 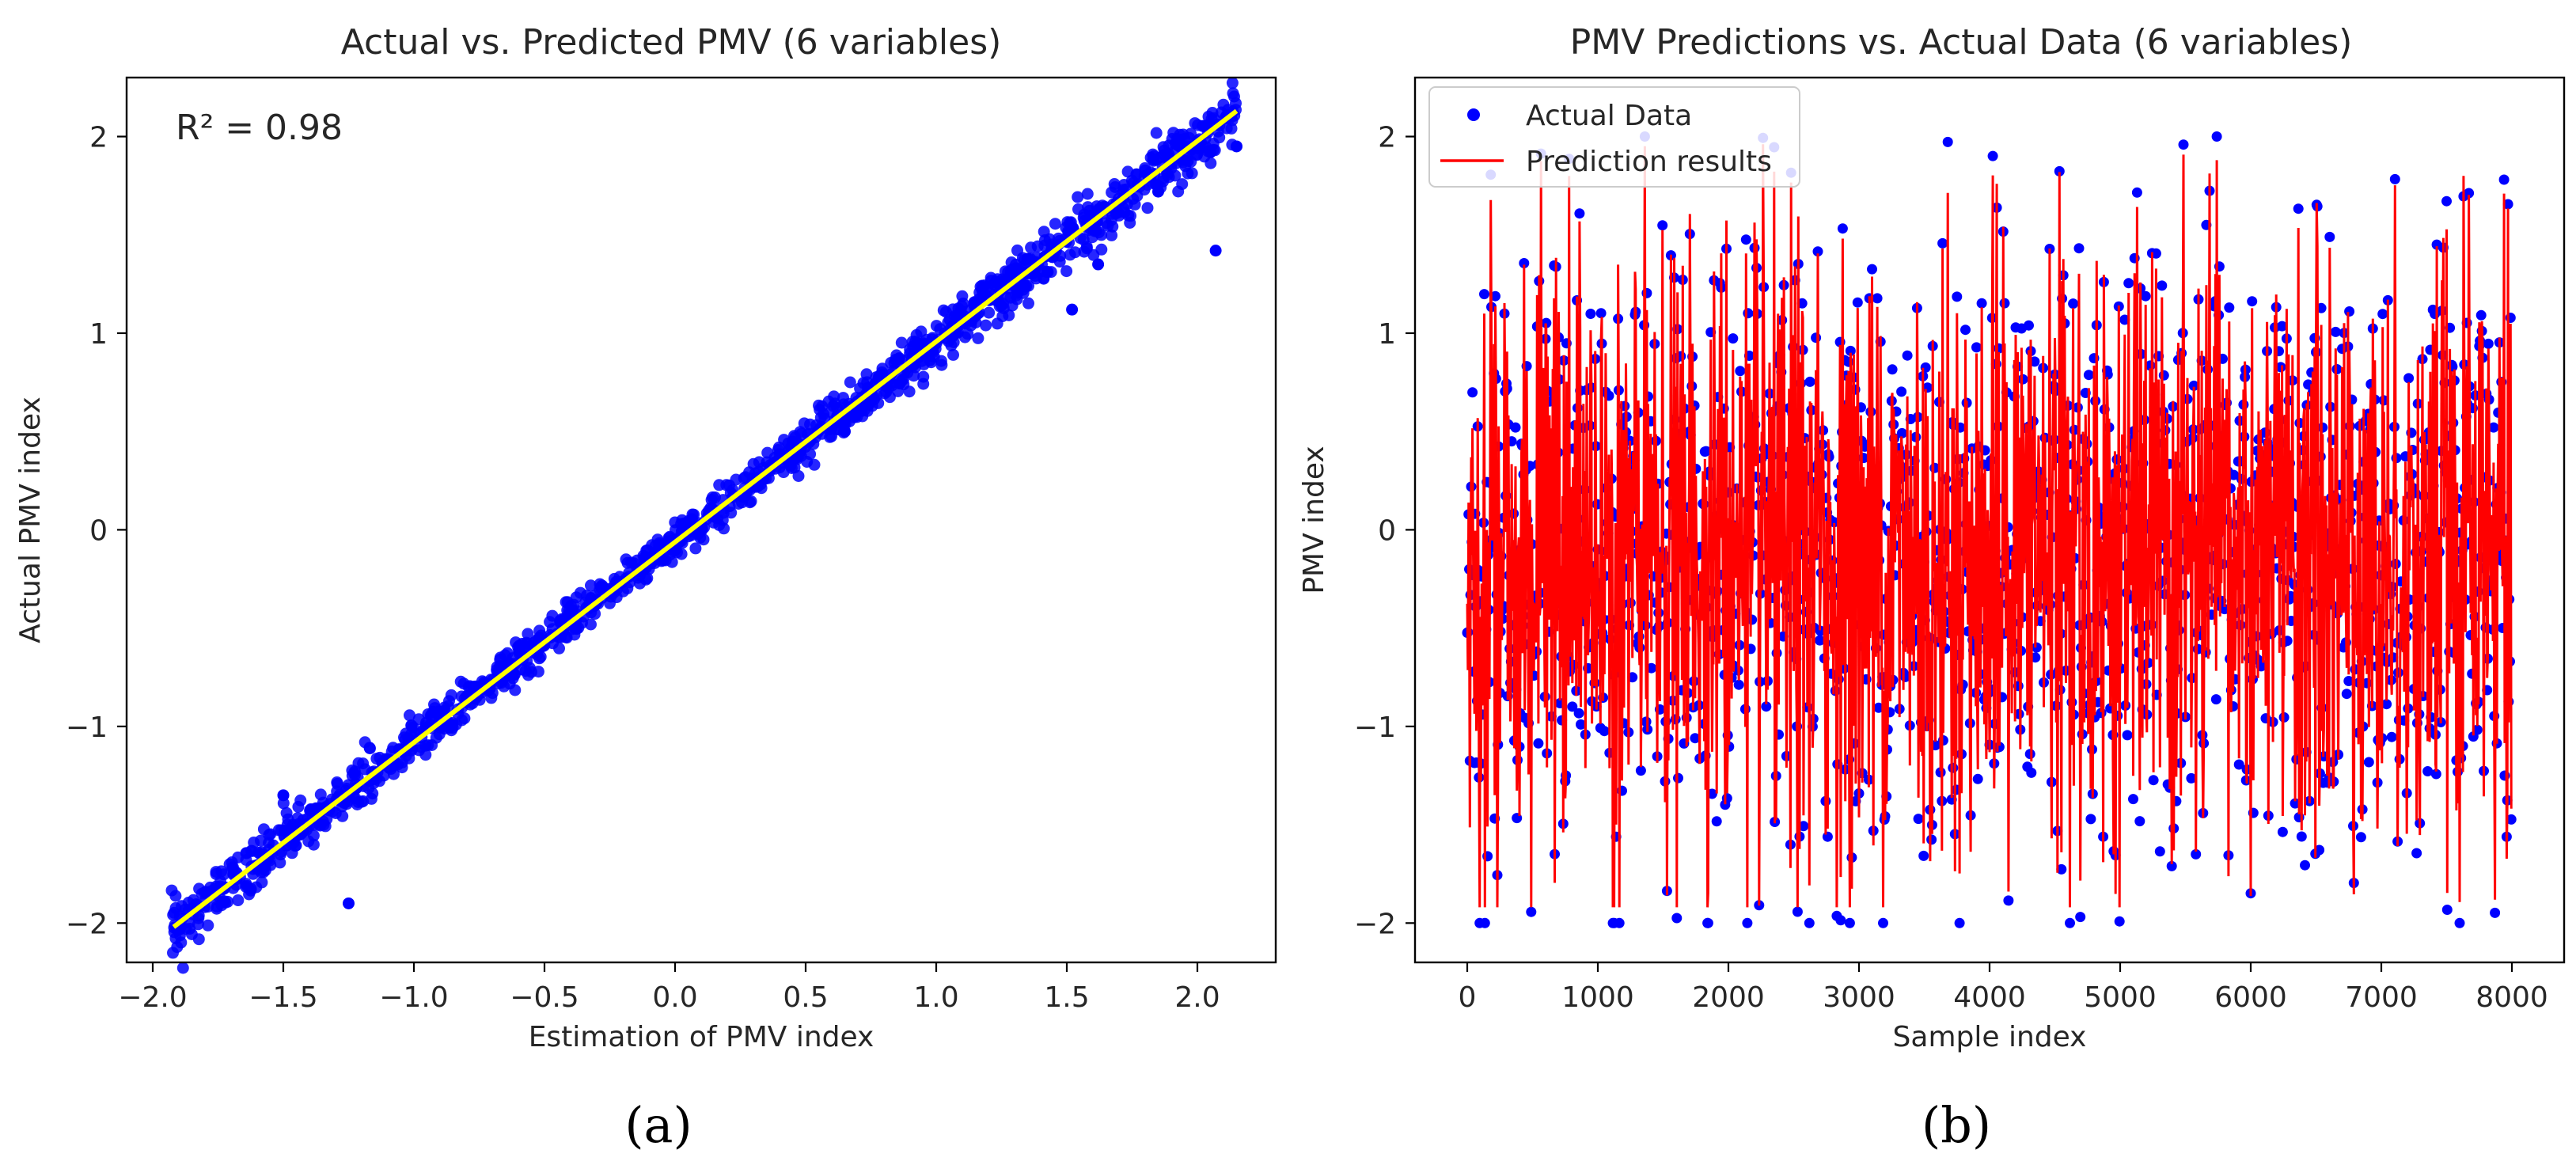 What do you see at coordinates (1375, 924) in the screenshot?
I see `chart-b-y-tick-label: −2` at bounding box center [1375, 924].